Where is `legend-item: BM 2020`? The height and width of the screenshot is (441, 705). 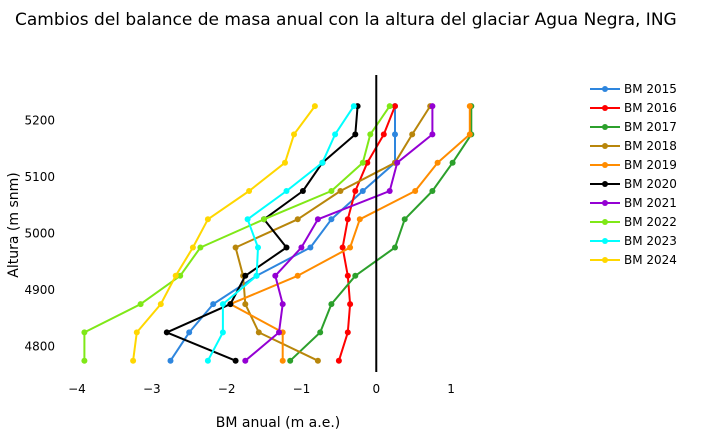 legend-item: BM 2020 is located at coordinates (633, 184).